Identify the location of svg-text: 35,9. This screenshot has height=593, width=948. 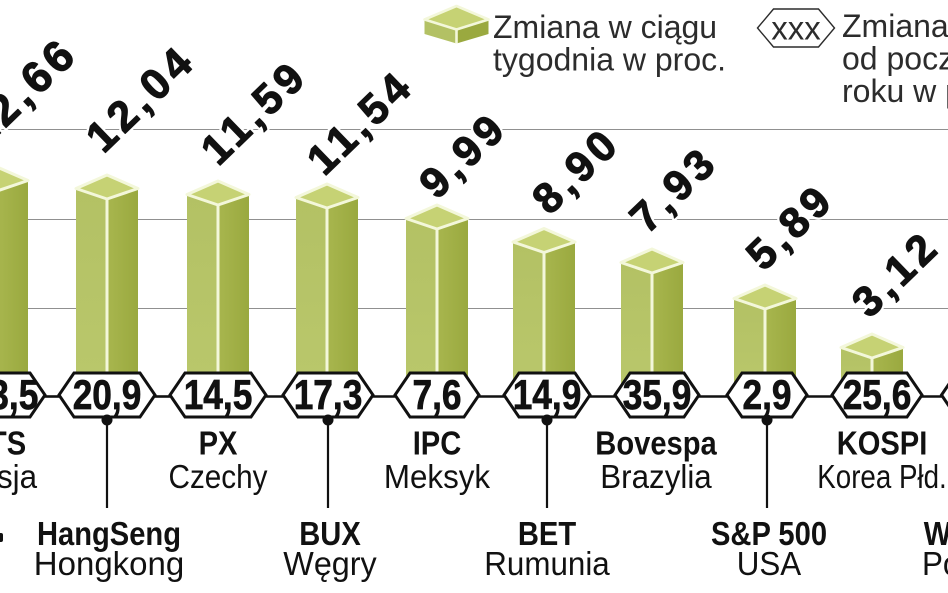
(657, 395).